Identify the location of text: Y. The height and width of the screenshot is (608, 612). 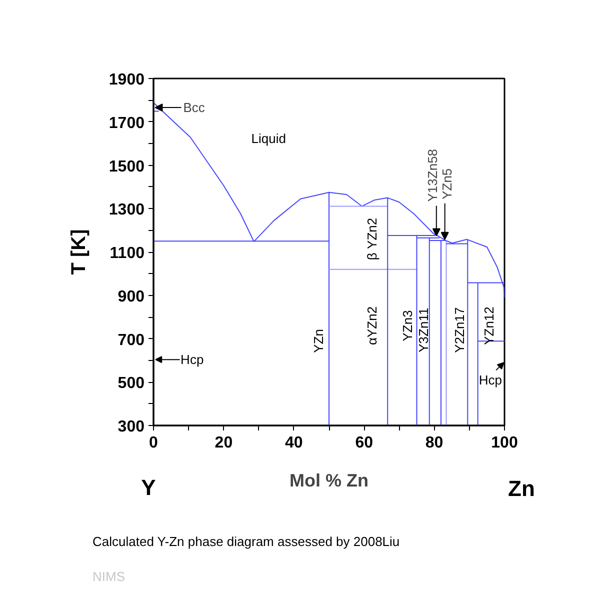
(148, 487).